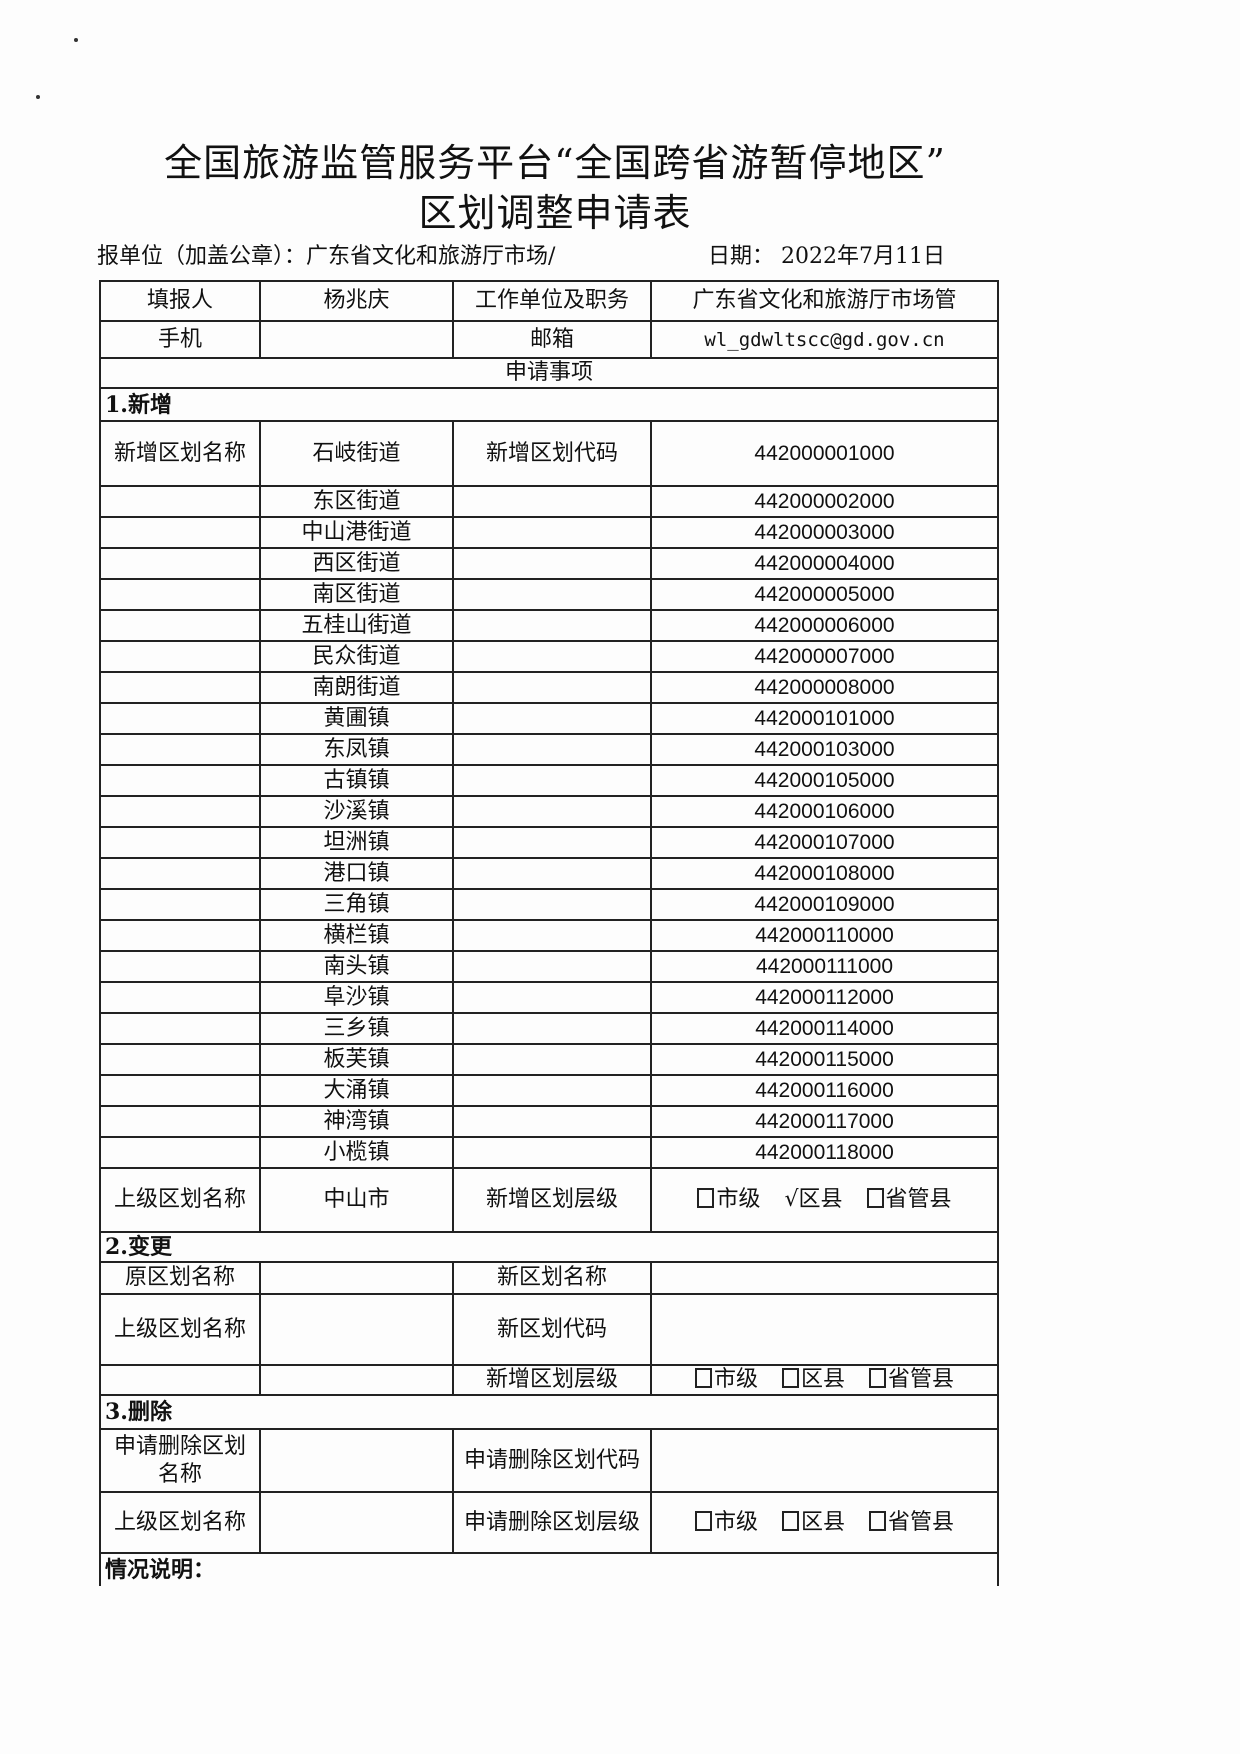 The image size is (1240, 1754). Describe the element at coordinates (356, 1278) in the screenshot. I see `change-orig-value` at that location.